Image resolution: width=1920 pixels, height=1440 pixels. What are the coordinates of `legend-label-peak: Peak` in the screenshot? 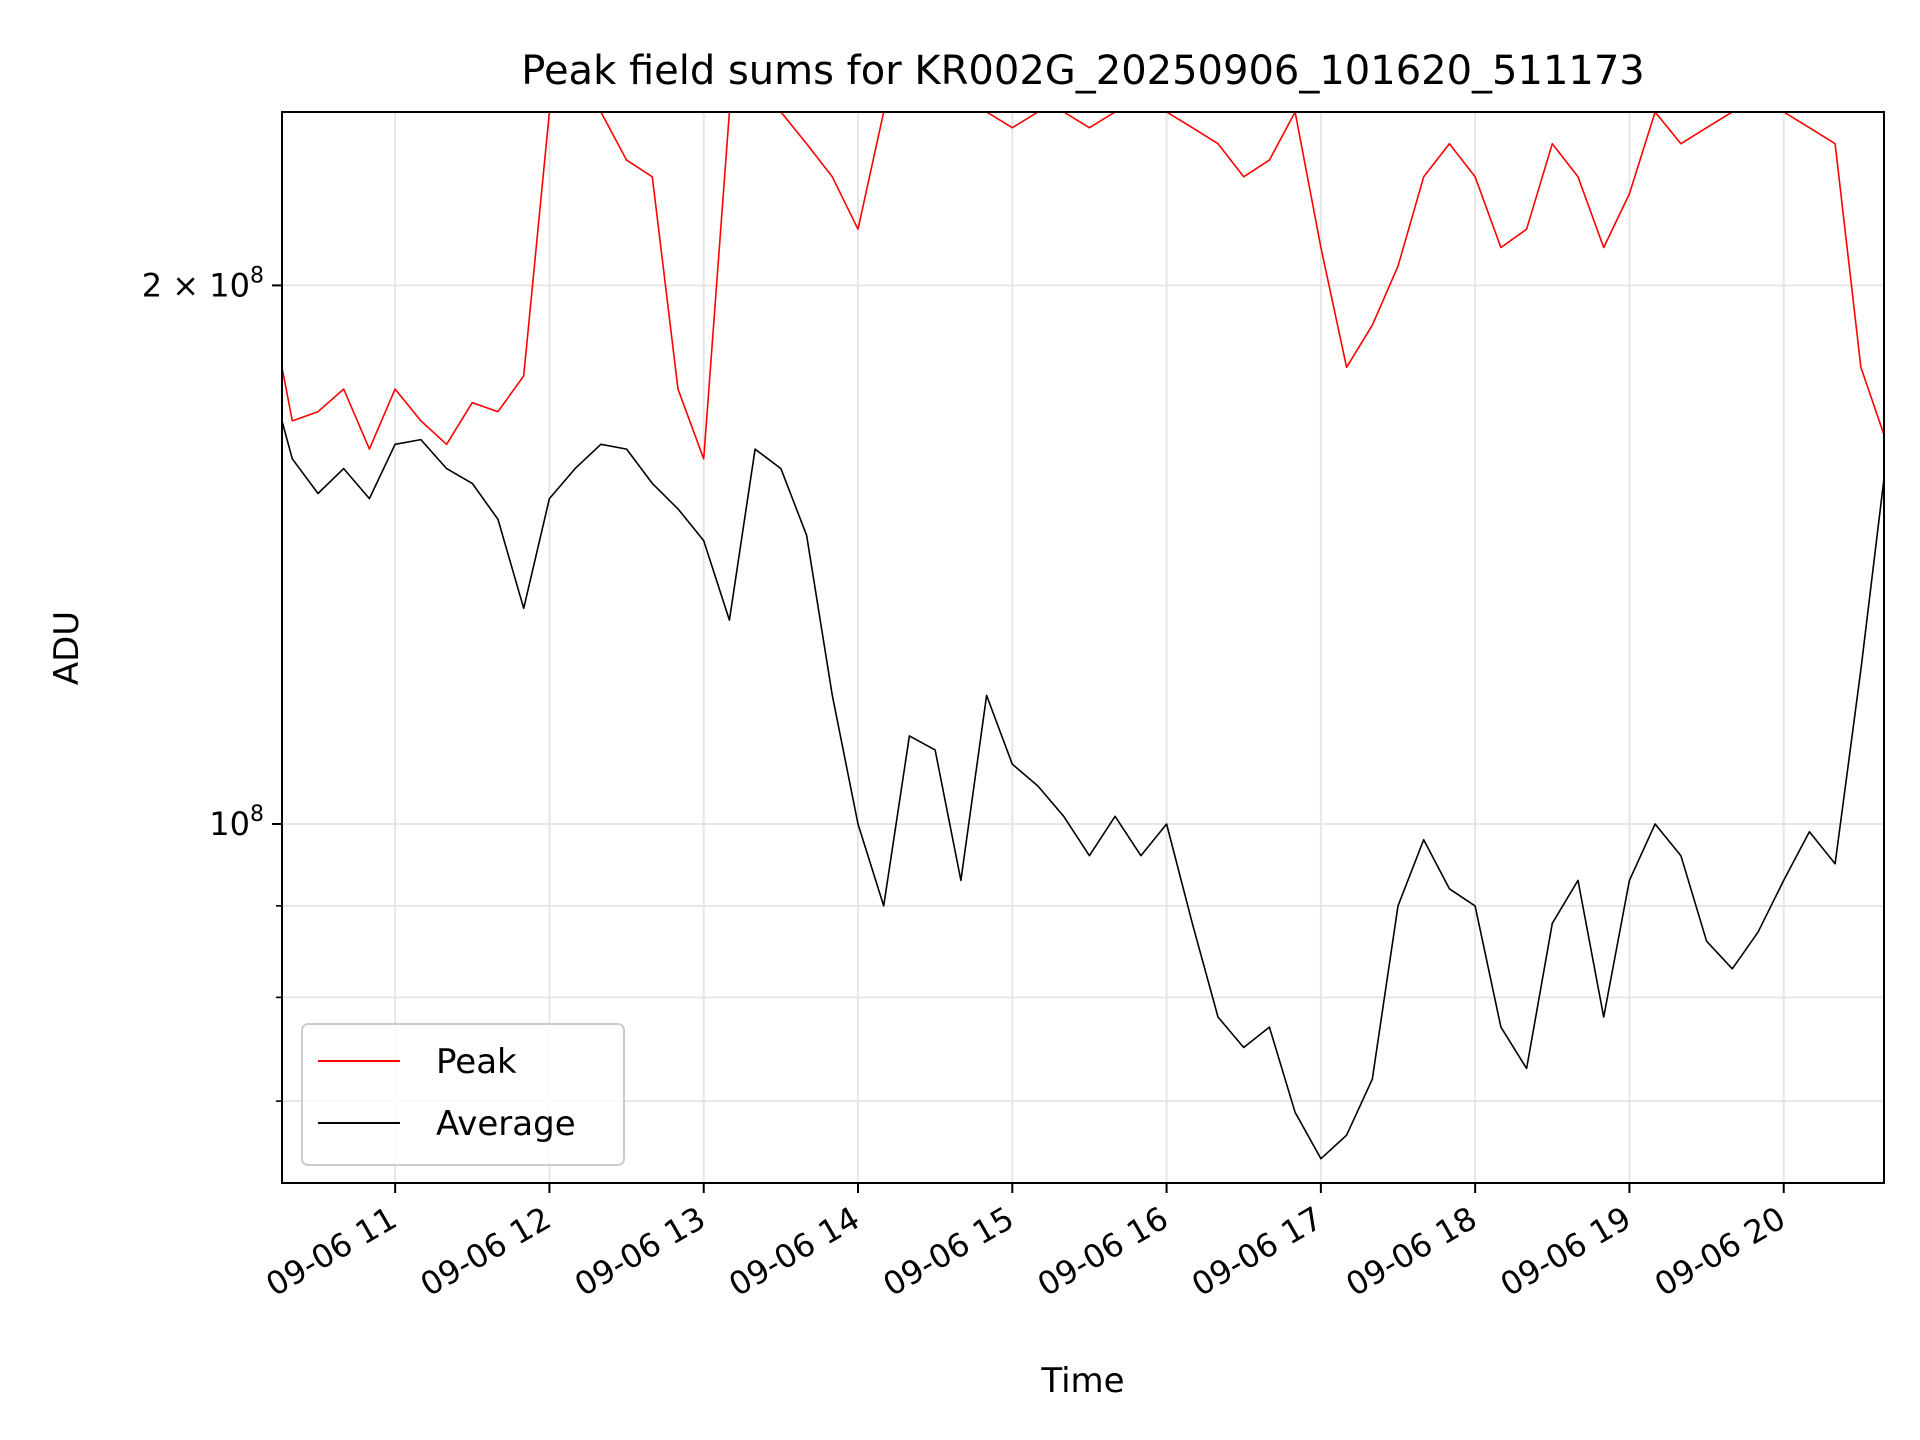 It's located at (476, 1062).